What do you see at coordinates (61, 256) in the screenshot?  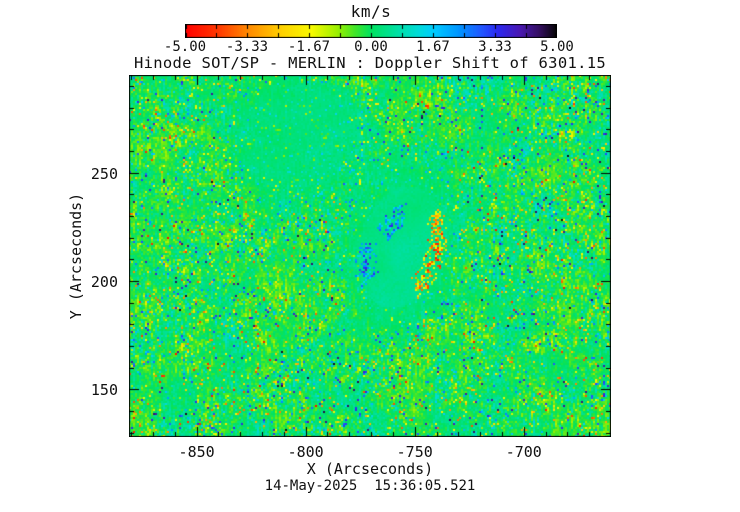 I see `y-axis-tick-labels: 250 200 150` at bounding box center [61, 256].